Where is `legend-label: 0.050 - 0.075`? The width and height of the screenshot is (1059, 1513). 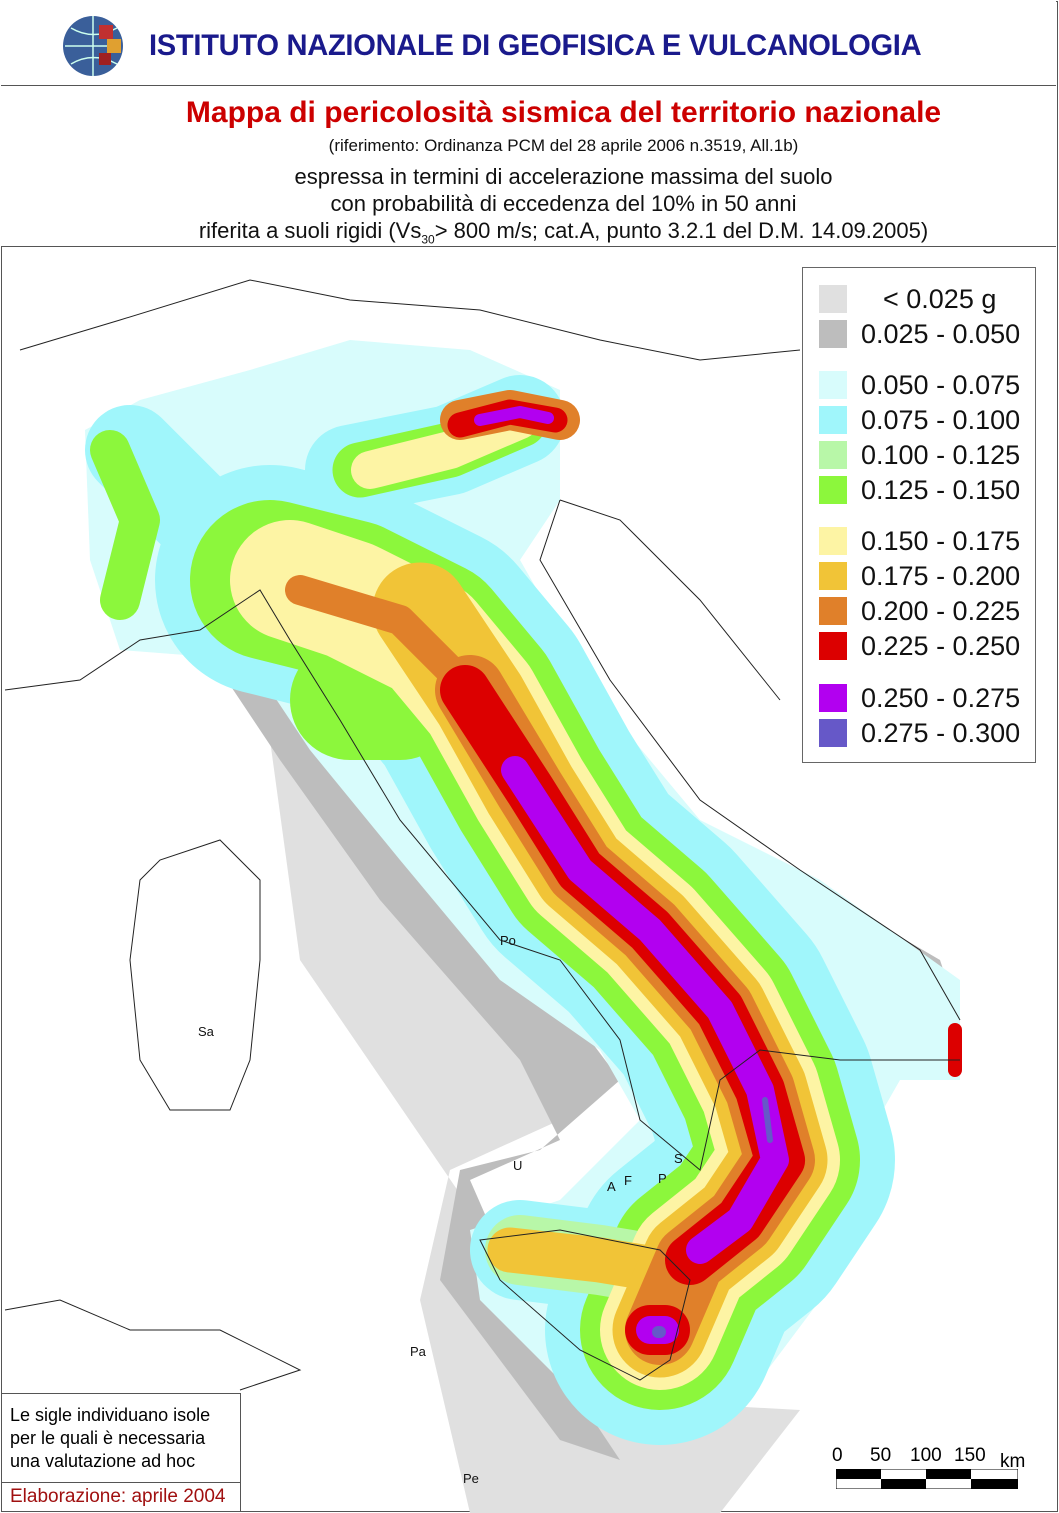
legend-label: 0.050 - 0.075 is located at coordinates (941, 384).